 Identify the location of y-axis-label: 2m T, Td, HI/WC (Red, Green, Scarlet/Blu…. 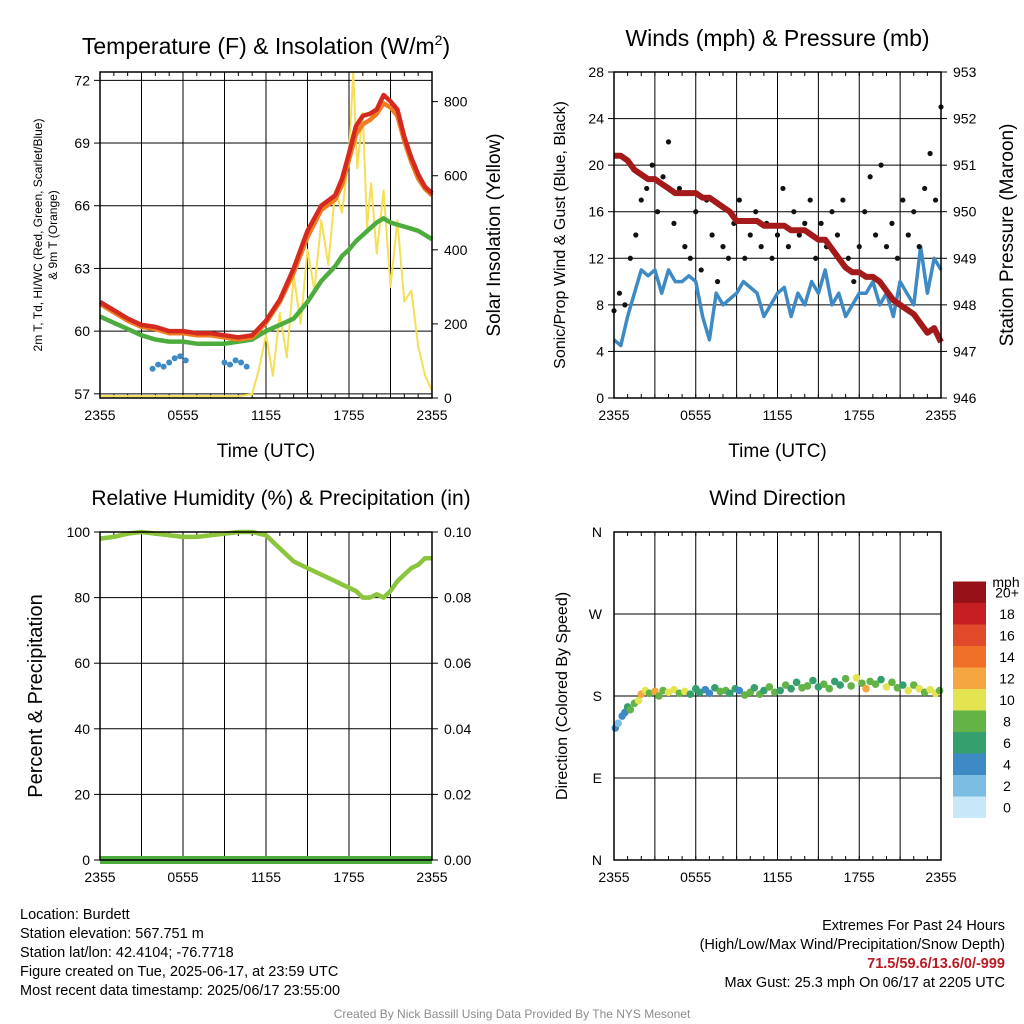
(38, 235).